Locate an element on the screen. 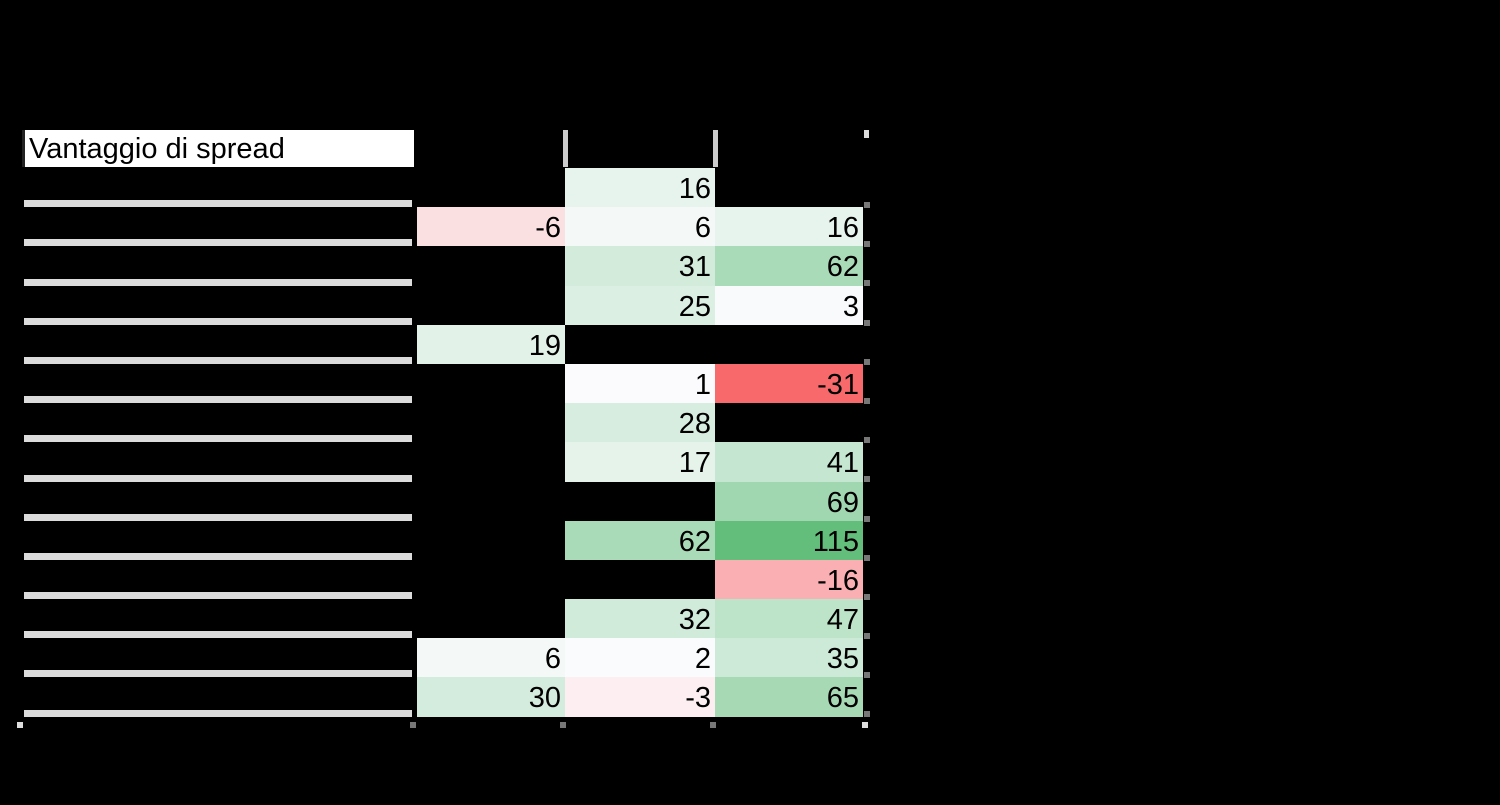  column-headers is located at coordinates (450, 148).